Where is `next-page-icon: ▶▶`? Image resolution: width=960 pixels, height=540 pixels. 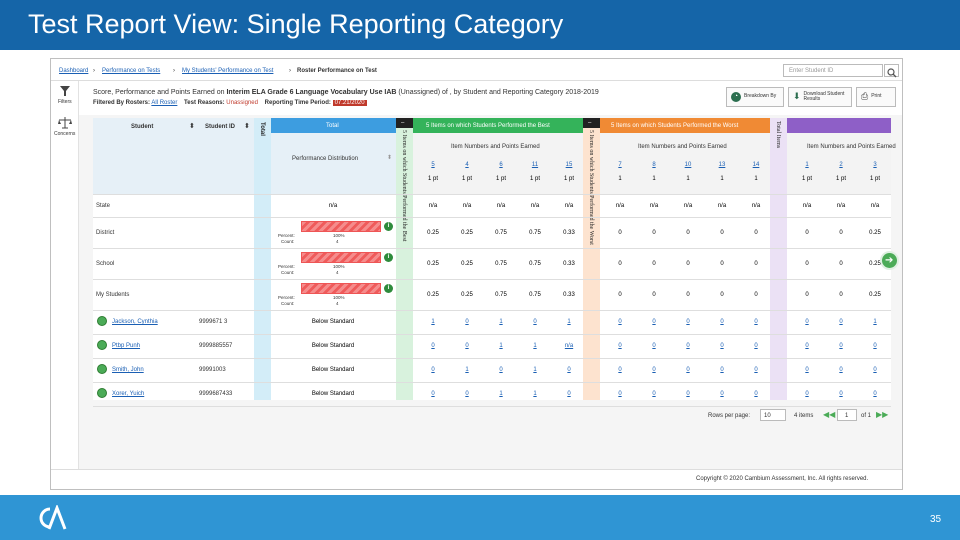
next-page-icon: ▶▶ is located at coordinates (882, 414).